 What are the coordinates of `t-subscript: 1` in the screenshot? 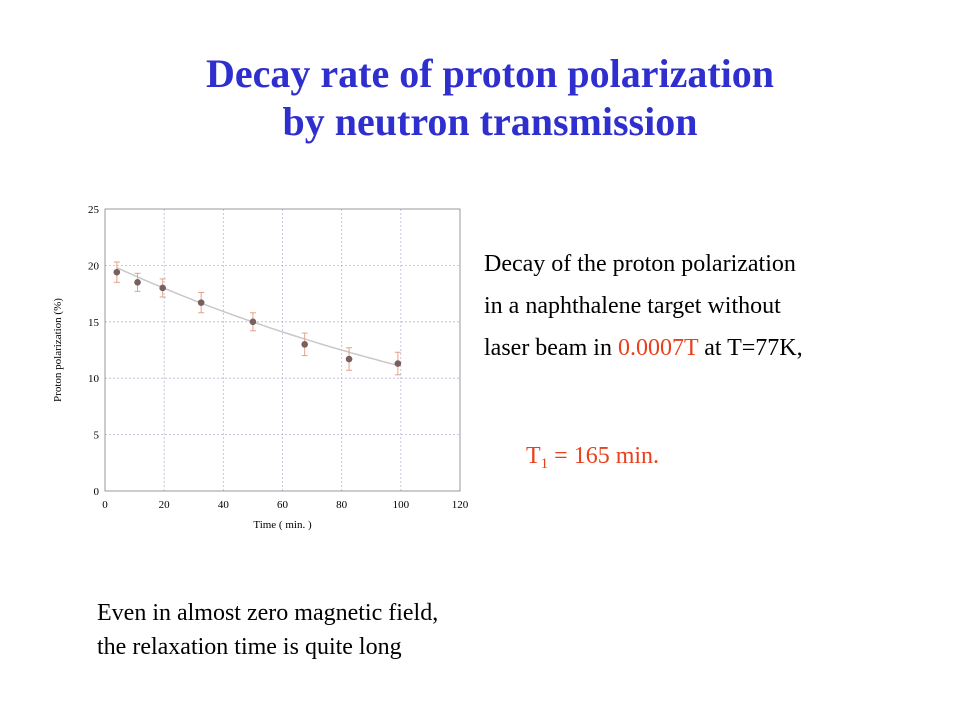 It's located at (544, 464).